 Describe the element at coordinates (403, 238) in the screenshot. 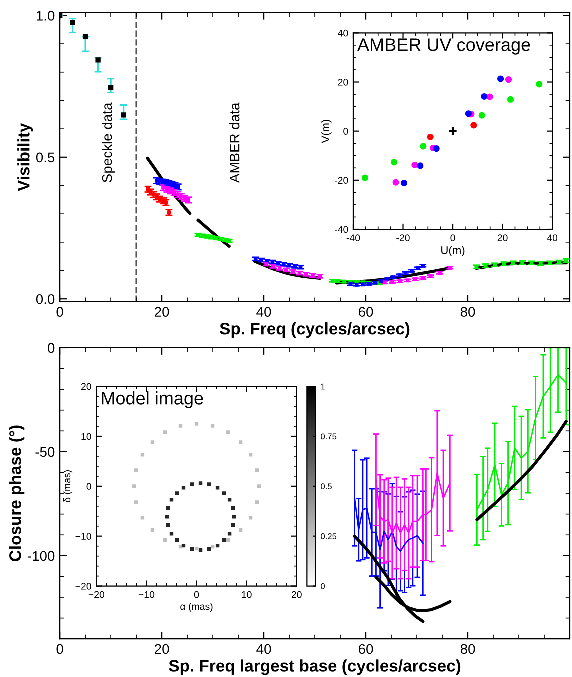

I see `x-tick-label: -20` at that location.